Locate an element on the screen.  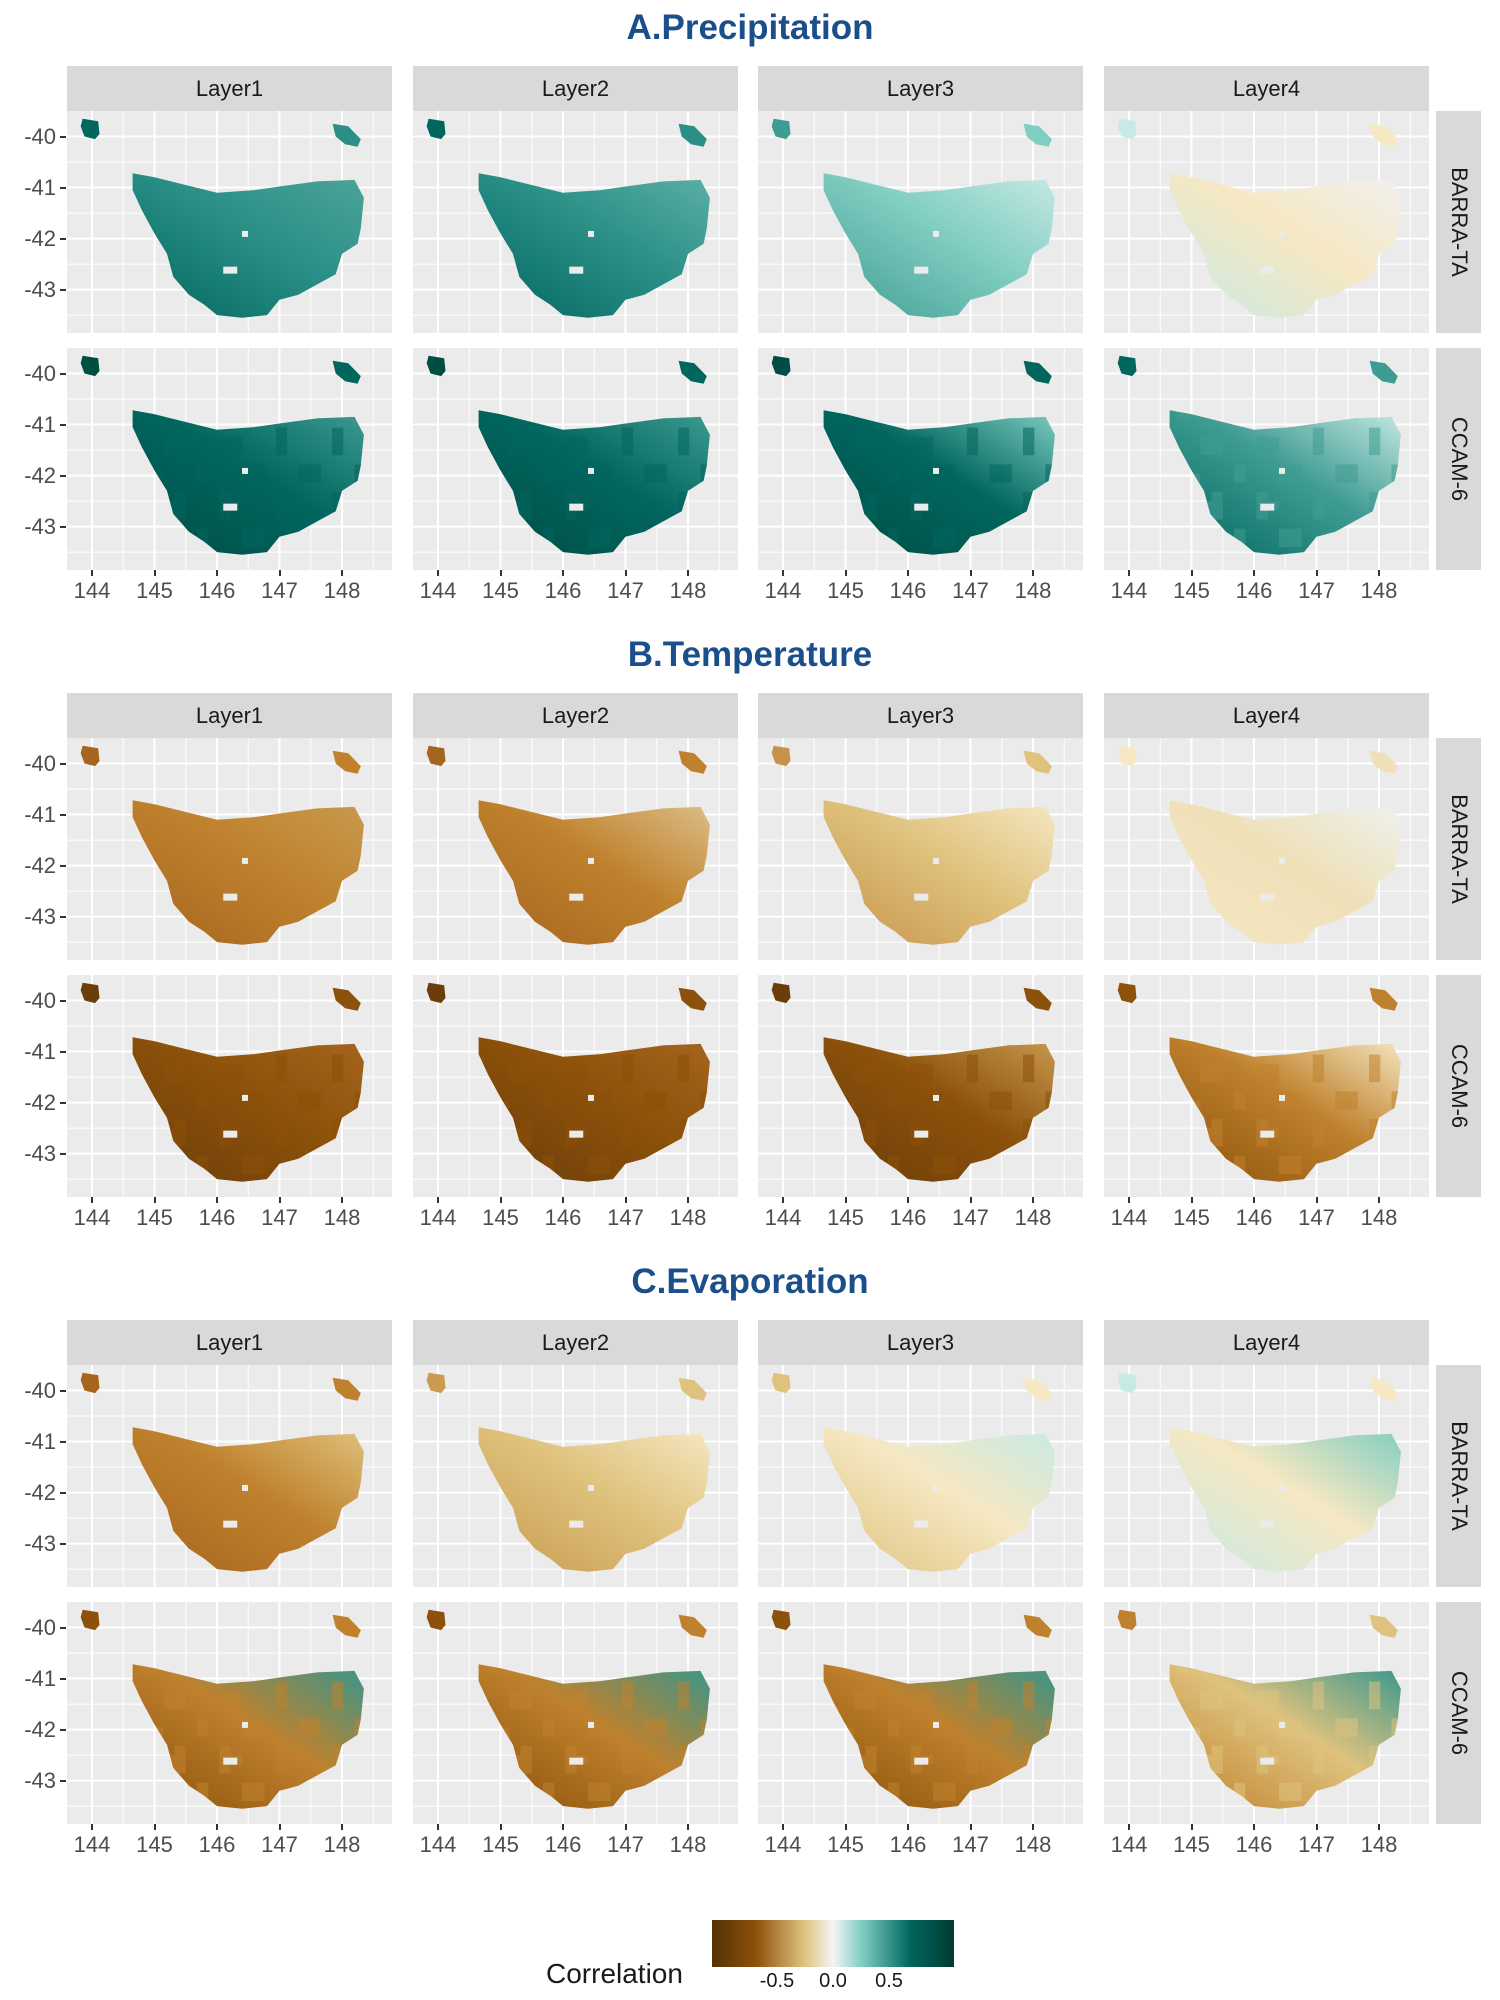
map-panel-teal-barra-ta-layer2 is located at coordinates (575, 222).